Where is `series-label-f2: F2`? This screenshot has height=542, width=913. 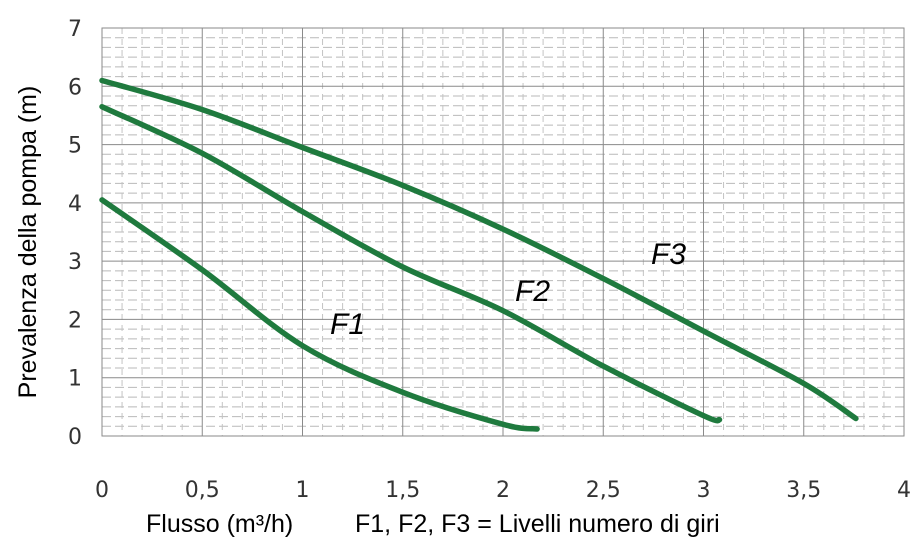
series-label-f2: F2 is located at coordinates (532, 291).